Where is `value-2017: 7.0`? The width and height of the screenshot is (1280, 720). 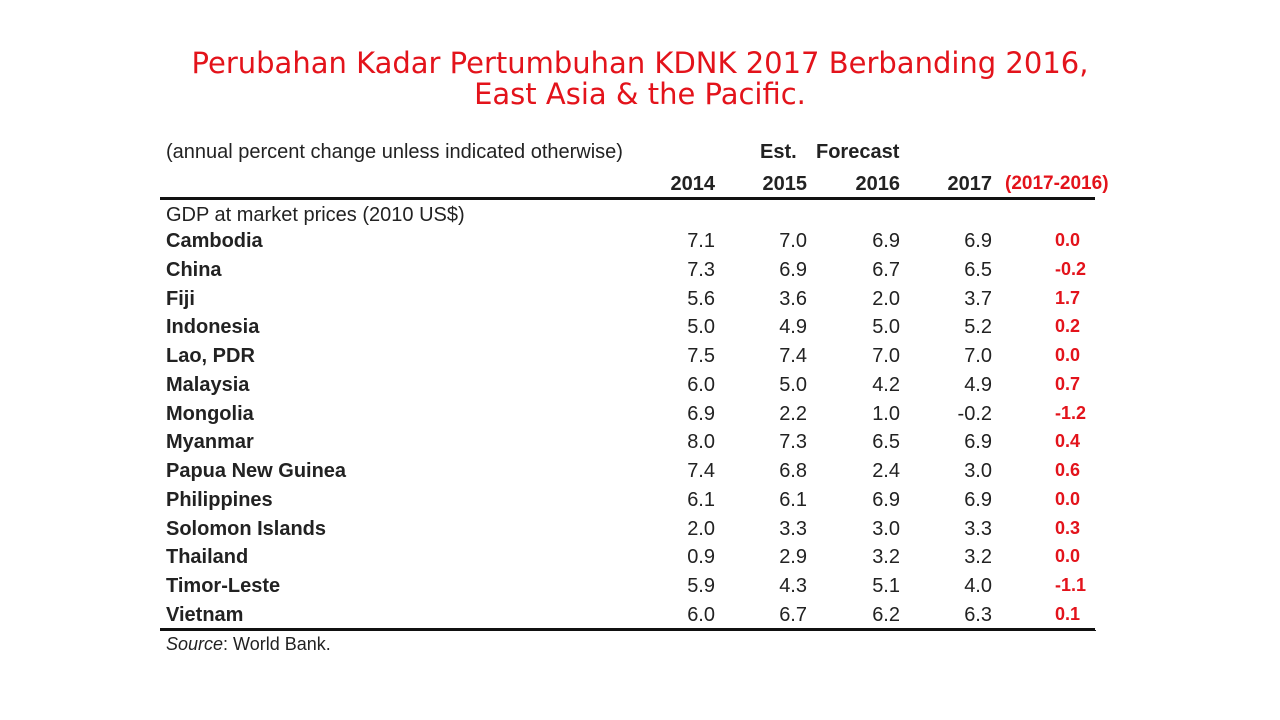 value-2017: 7.0 is located at coordinates (978, 356).